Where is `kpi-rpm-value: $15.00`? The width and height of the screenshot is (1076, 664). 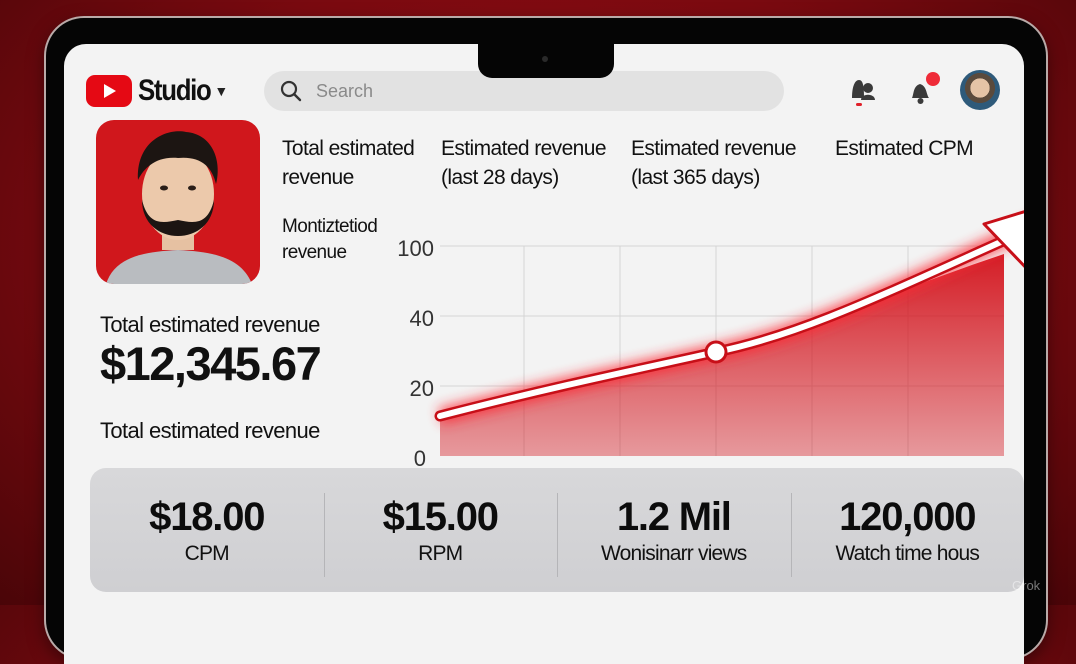 kpi-rpm-value: $15.00 is located at coordinates (440, 516).